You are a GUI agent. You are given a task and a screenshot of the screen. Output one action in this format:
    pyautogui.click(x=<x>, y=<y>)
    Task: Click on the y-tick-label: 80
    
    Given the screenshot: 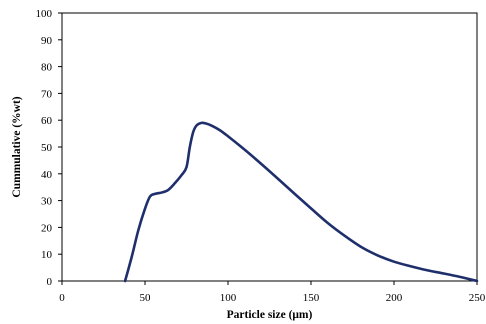 What is the action you would take?
    pyautogui.click(x=47, y=68)
    